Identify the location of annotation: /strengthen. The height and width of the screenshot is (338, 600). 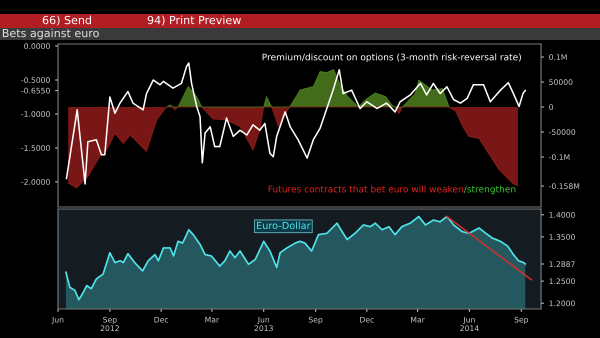
(490, 189).